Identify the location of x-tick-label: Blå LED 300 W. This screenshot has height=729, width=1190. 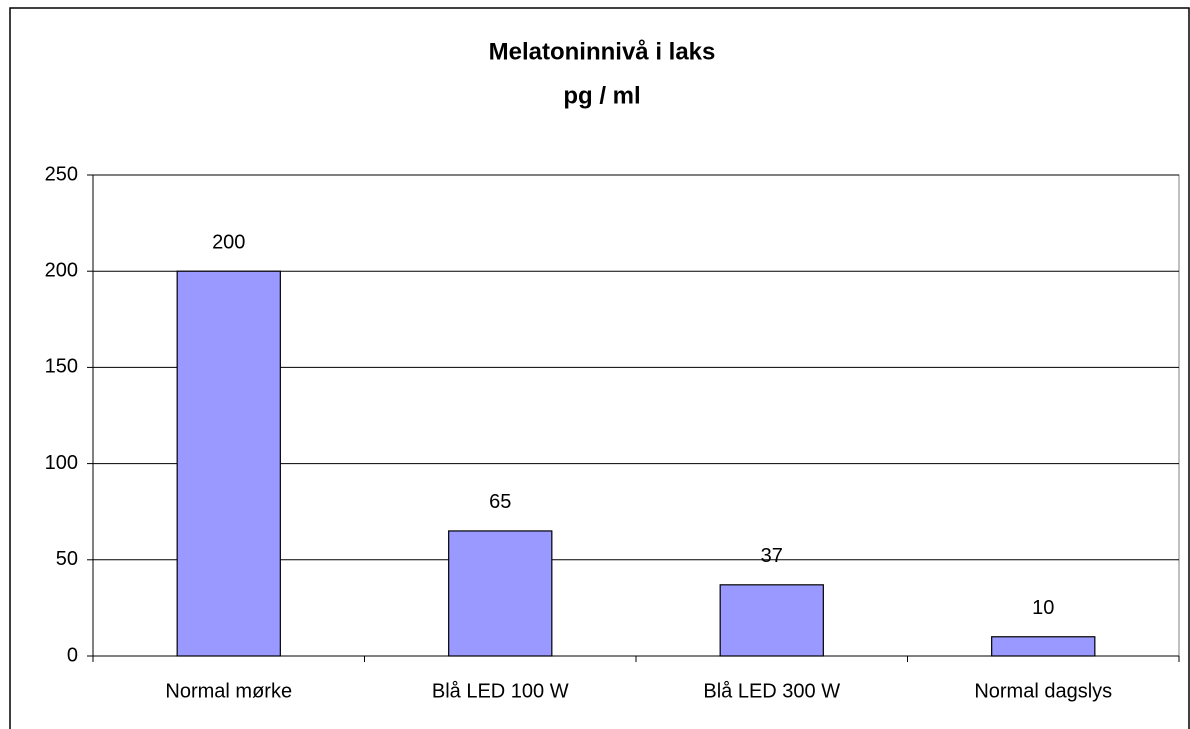
(771, 691).